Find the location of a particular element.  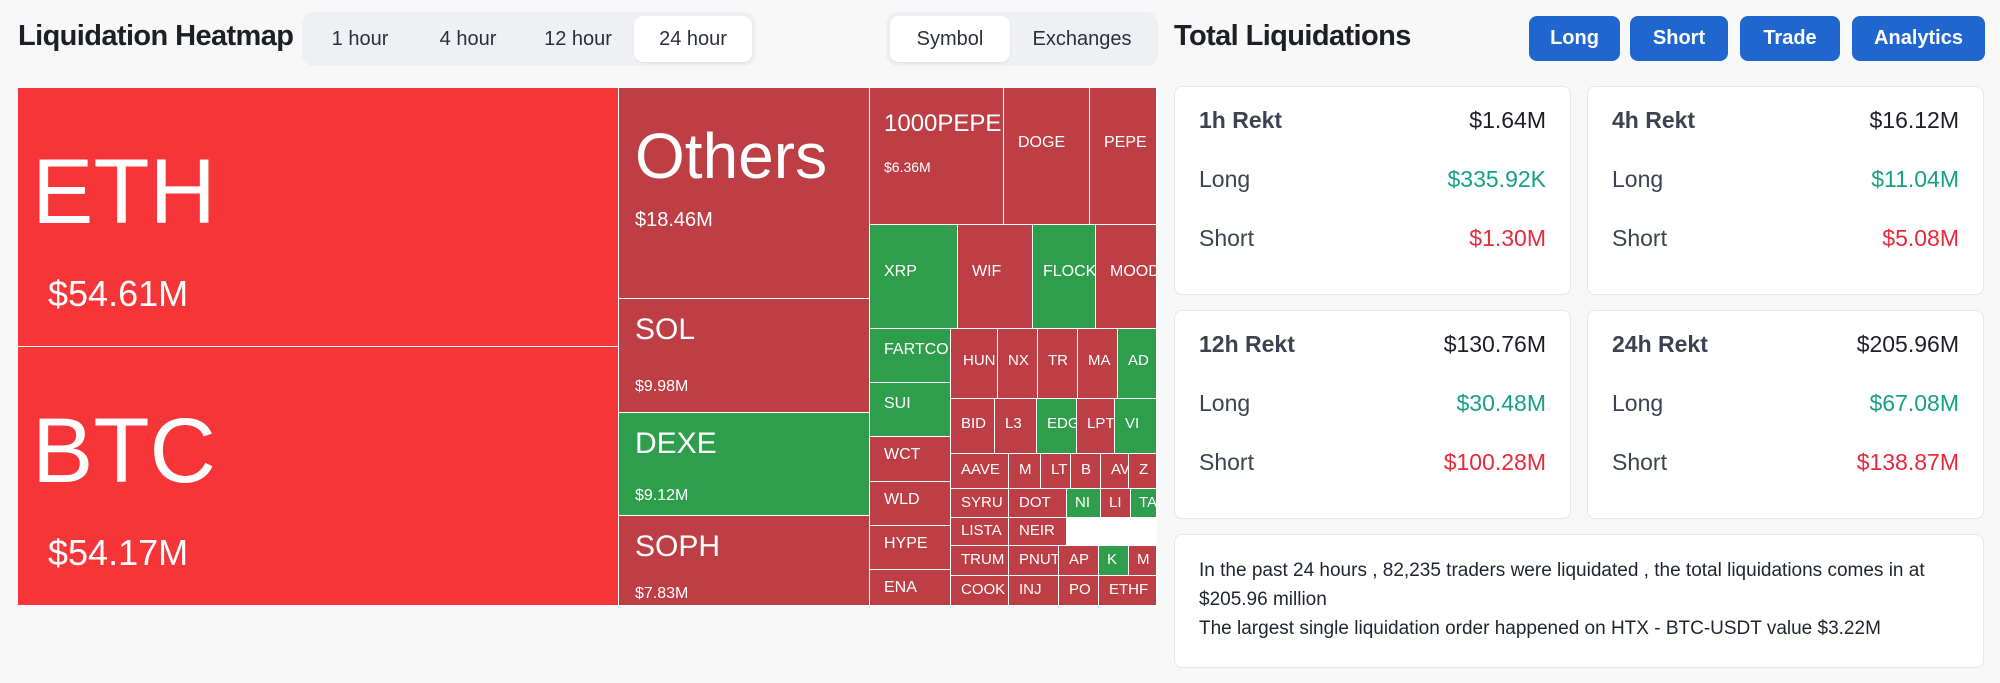

tile-symbol: M is located at coordinates (1025, 469).